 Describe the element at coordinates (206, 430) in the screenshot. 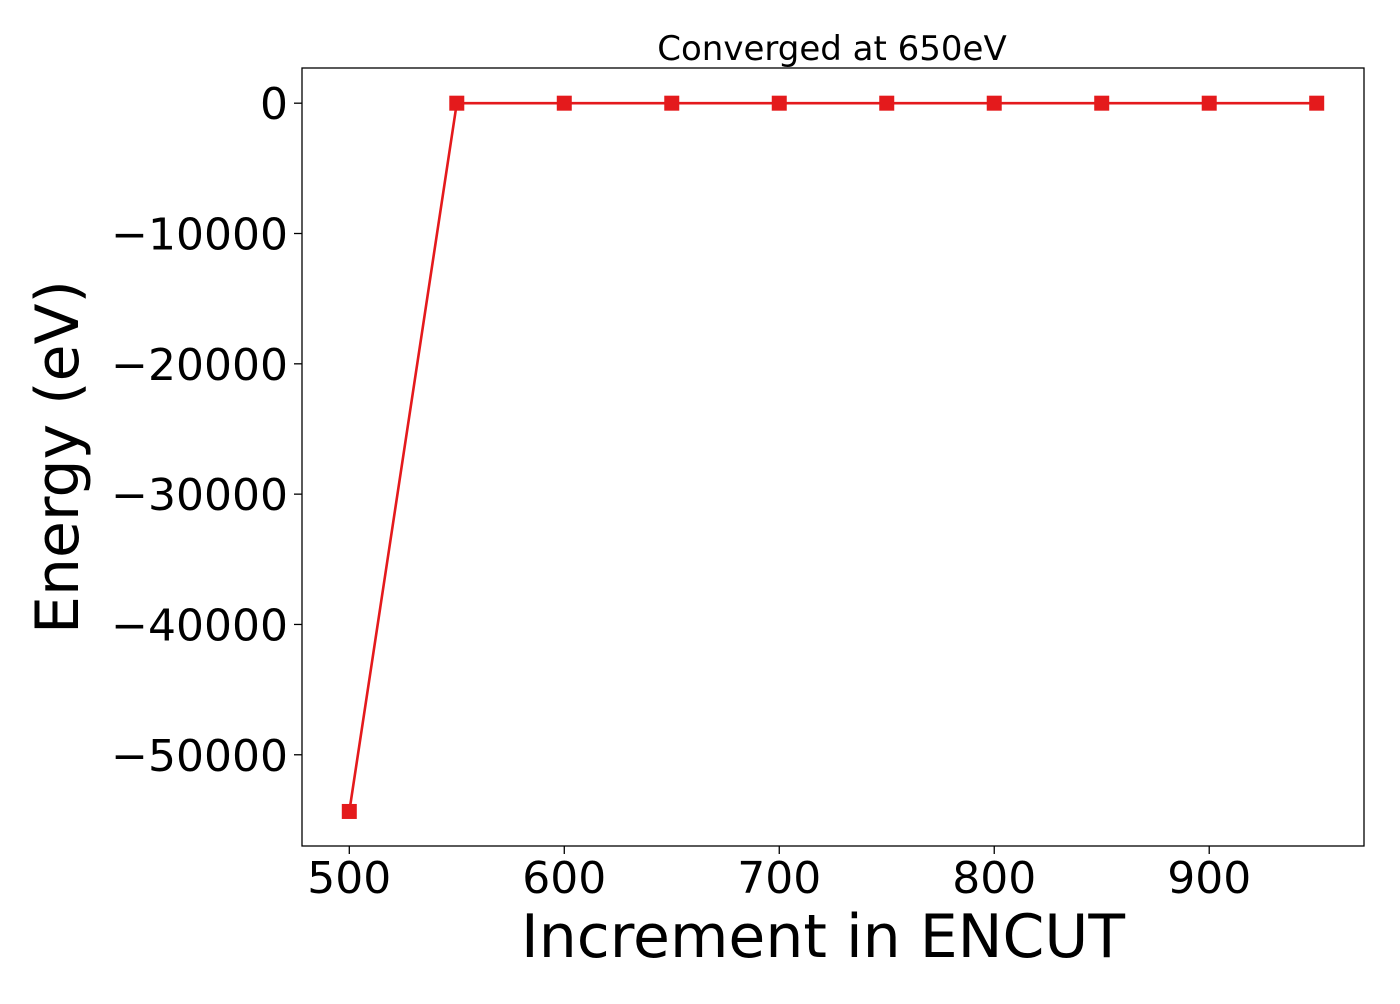

I see `y-axis-ticks: 0 −10000 −20000 −30000 −40000 −50000` at that location.